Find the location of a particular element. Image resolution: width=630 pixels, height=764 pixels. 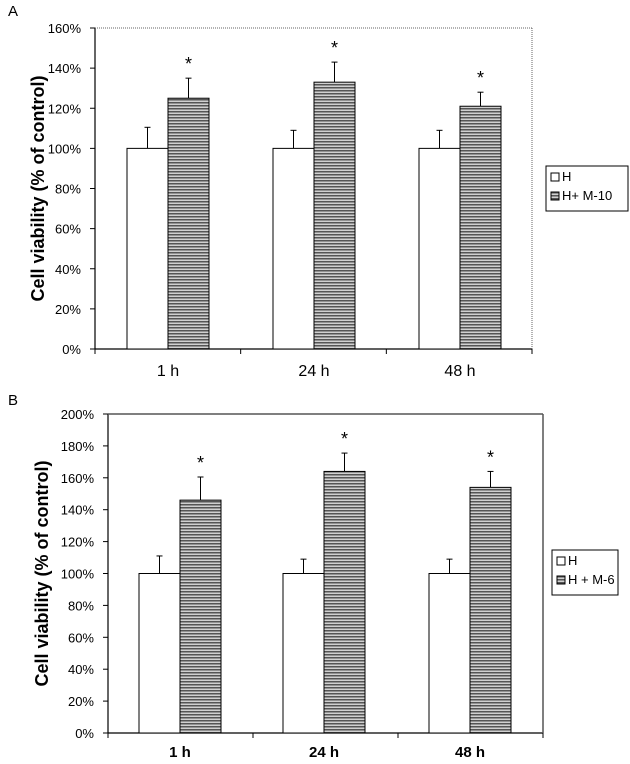

panel-label: B is located at coordinates (13, 400).